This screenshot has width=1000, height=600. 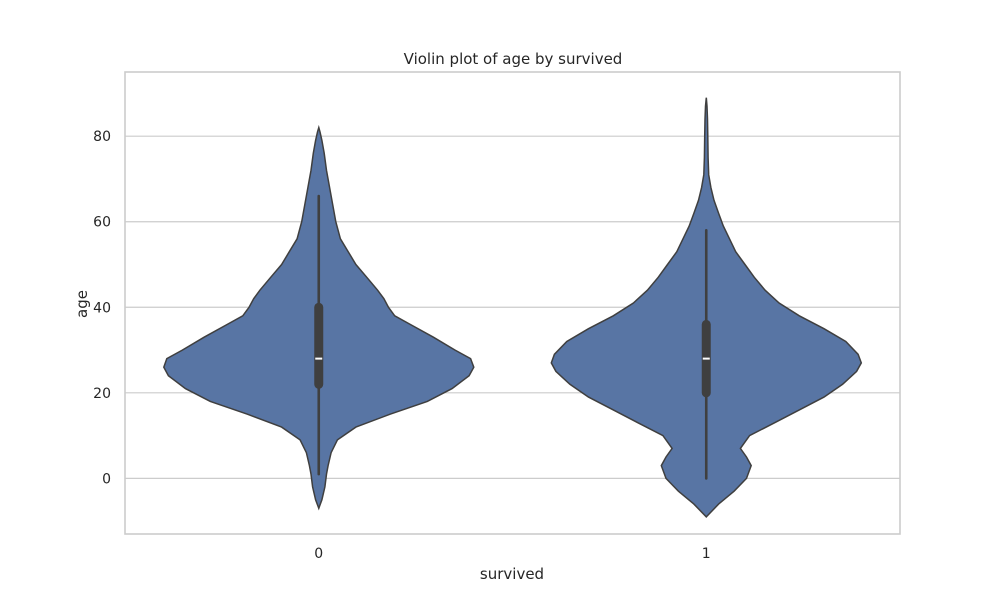 What do you see at coordinates (102, 223) in the screenshot?
I see `y-tick-label-60: 60` at bounding box center [102, 223].